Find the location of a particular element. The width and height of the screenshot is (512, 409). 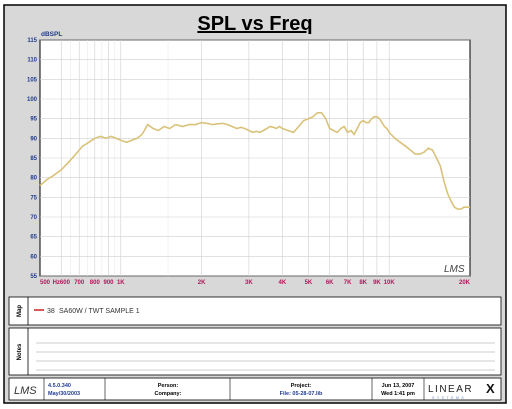

y-tick-label: 80 is located at coordinates (33, 179).